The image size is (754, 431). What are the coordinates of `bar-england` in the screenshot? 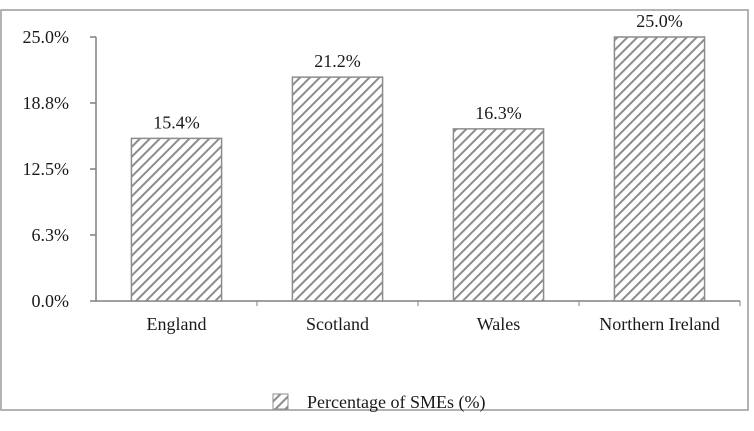 It's located at (176, 219).